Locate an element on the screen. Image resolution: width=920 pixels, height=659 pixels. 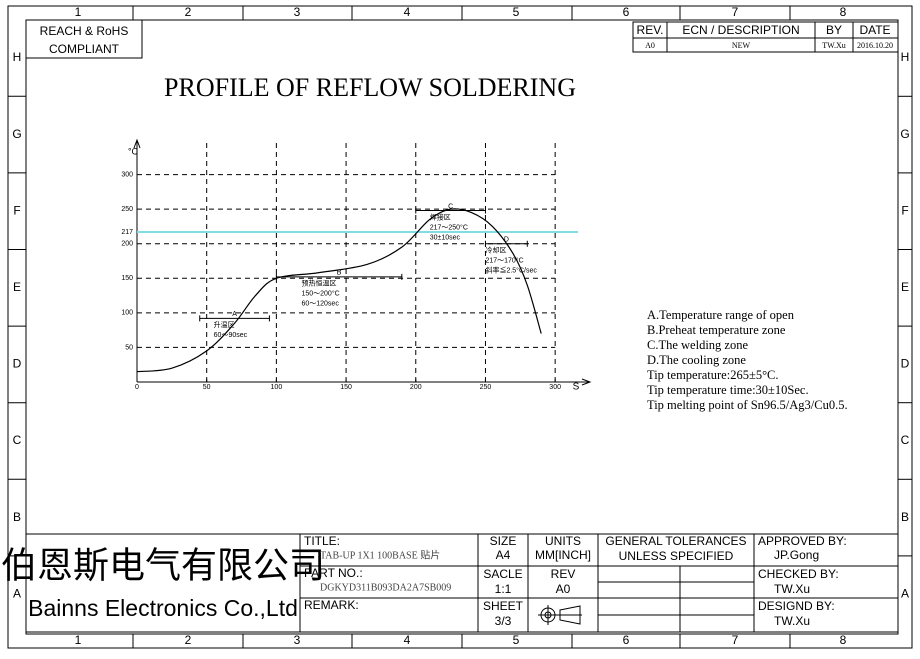
label: TITLE: is located at coordinates (322, 541).